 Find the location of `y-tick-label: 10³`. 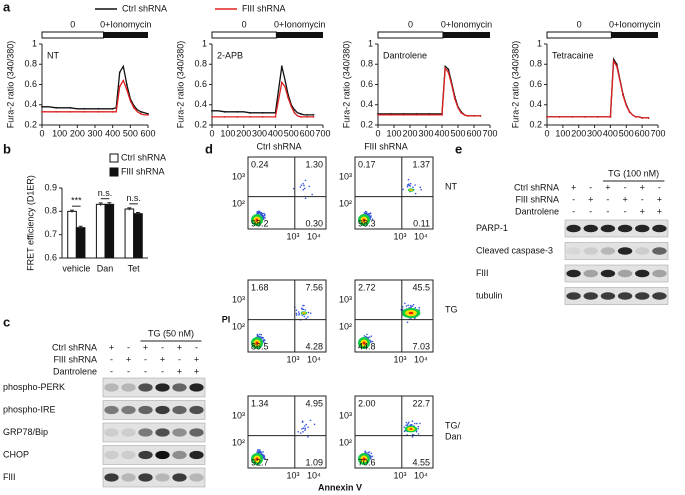

y-tick-label: 10³ is located at coordinates (345, 176).